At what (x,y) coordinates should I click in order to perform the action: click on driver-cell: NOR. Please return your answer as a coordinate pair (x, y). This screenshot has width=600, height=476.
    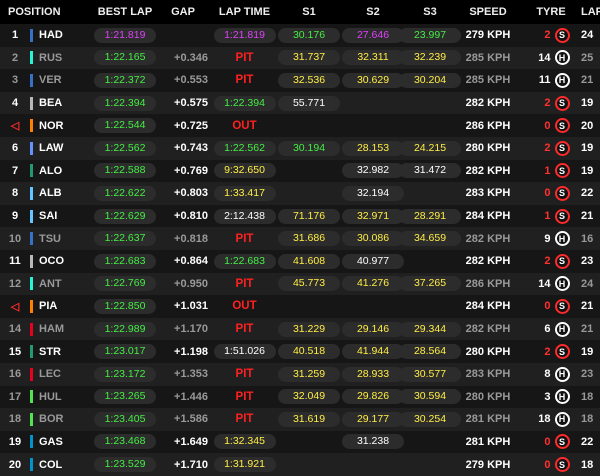
    Looking at the image, I should click on (61, 126).